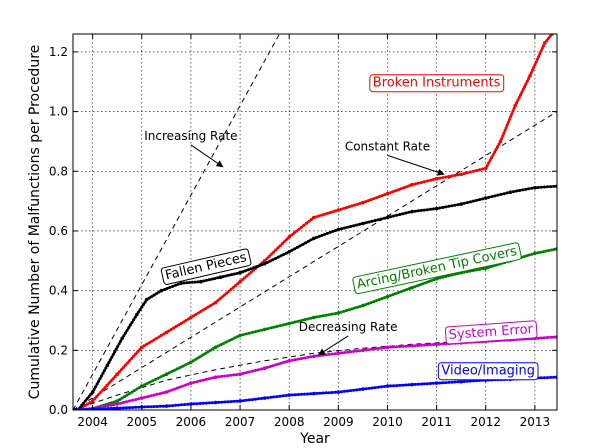 This screenshot has height=448, width=616. Describe the element at coordinates (488, 371) in the screenshot. I see `series-label-video-imaging: Video/Imaging` at that location.